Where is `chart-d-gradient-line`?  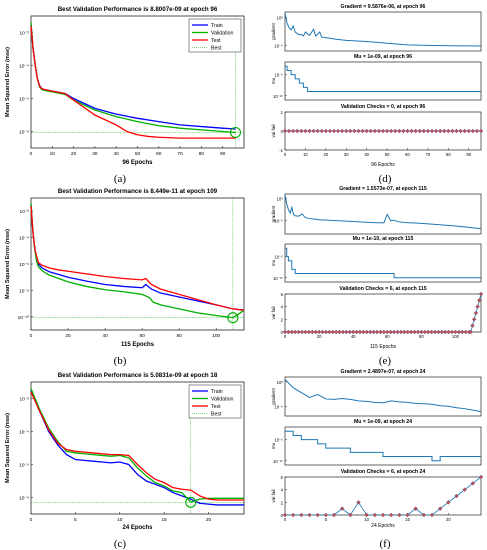
chart-d-gradient-line is located at coordinates (383, 30).